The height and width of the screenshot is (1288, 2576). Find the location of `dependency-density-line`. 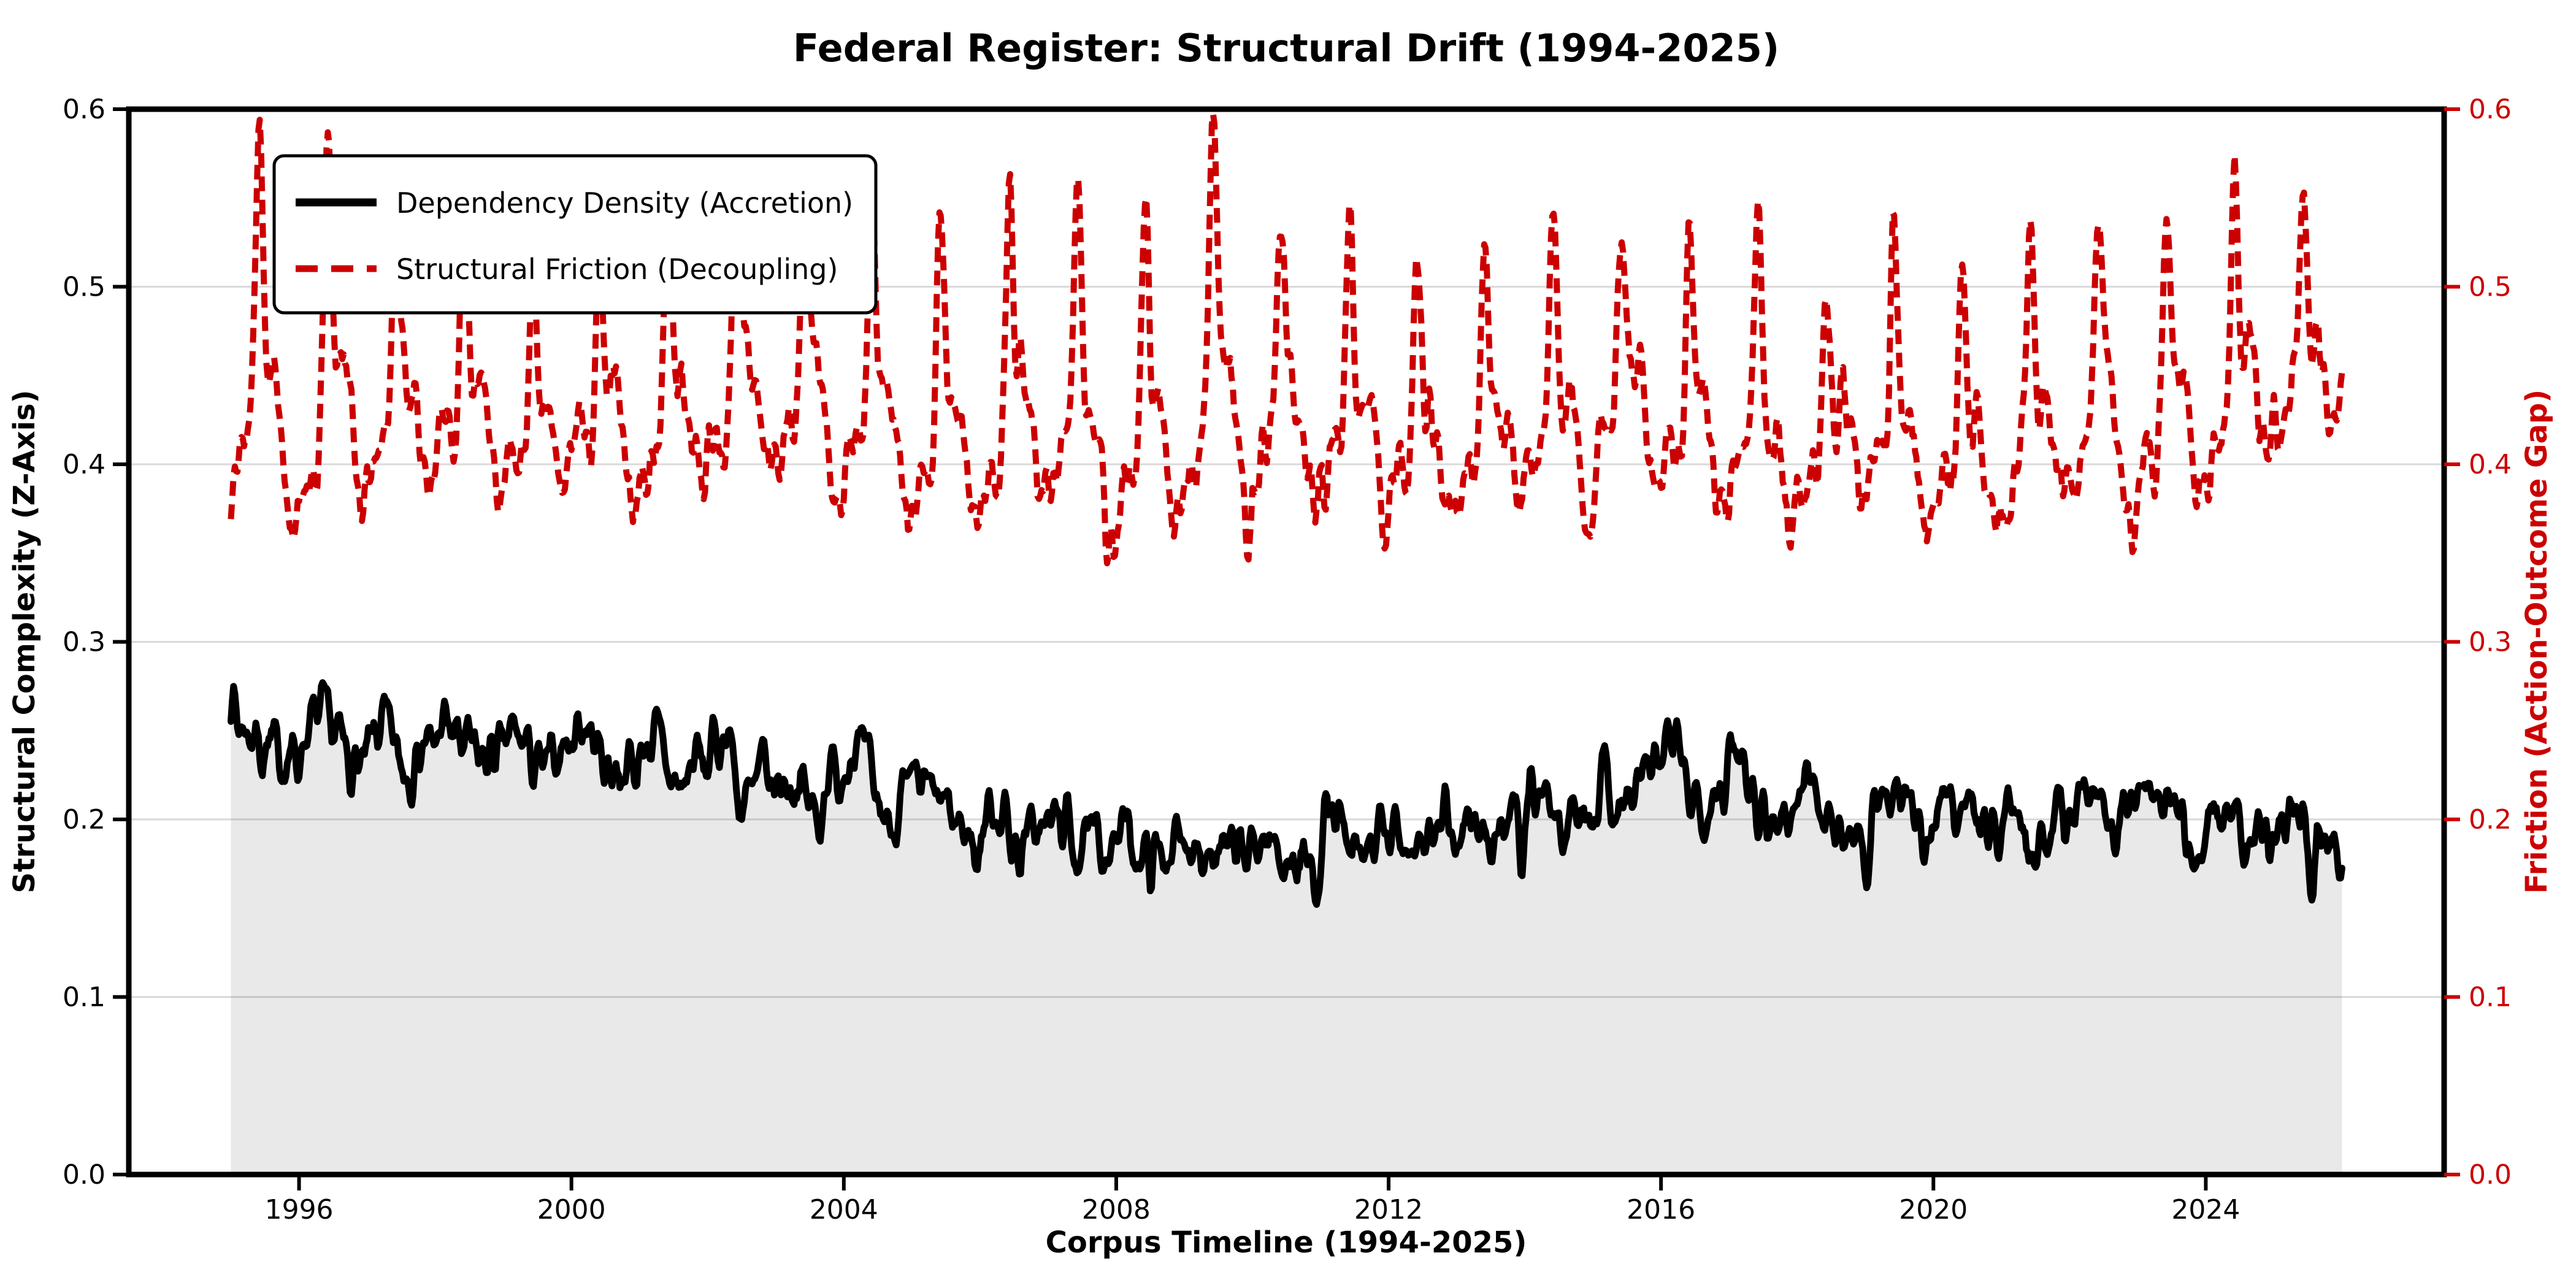

dependency-density-line is located at coordinates (1286, 793).